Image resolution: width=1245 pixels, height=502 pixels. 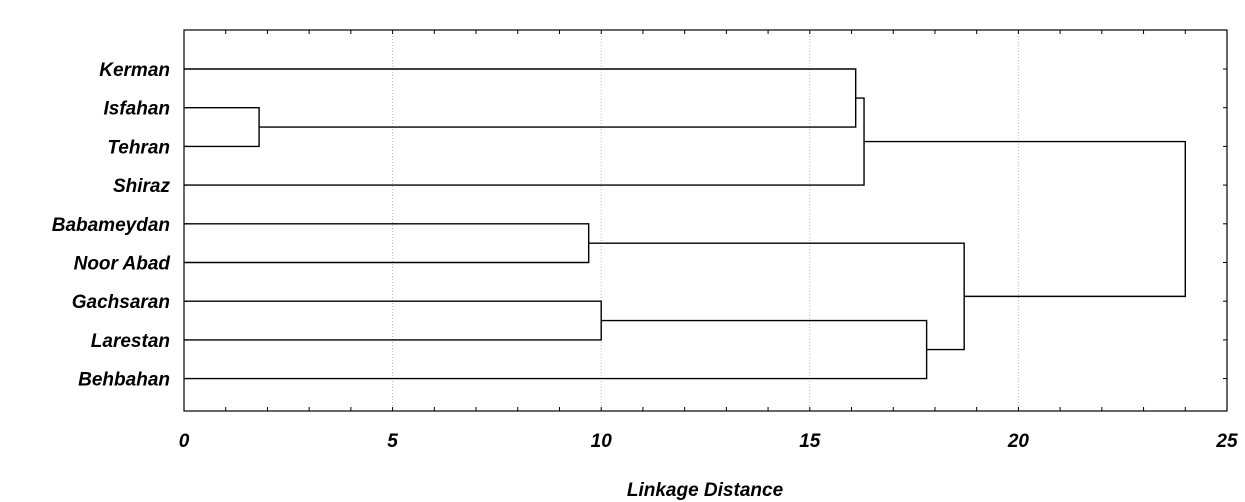 What do you see at coordinates (392, 441) in the screenshot?
I see `x-tick-label: 5` at bounding box center [392, 441].